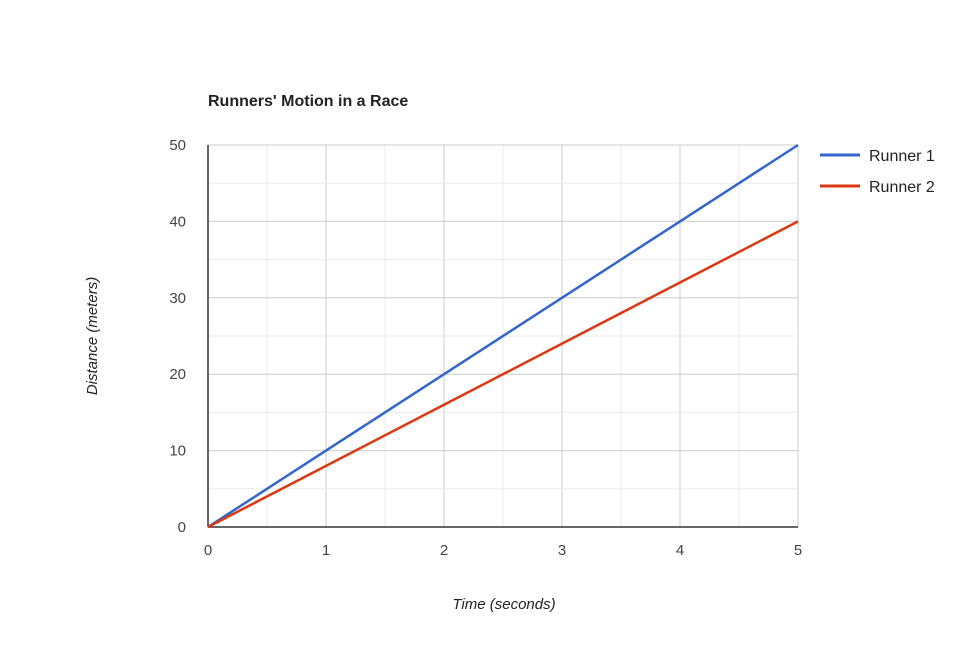 Image resolution: width=978 pixels, height=647 pixels. What do you see at coordinates (503, 604) in the screenshot?
I see `x-axis-label: Time (seconds)` at bounding box center [503, 604].